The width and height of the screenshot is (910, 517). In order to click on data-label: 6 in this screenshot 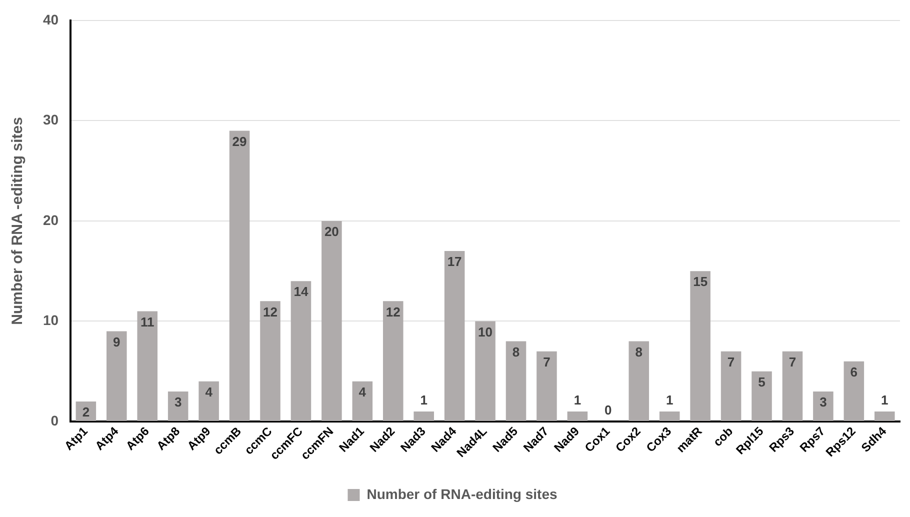, I will do `click(854, 372)`.